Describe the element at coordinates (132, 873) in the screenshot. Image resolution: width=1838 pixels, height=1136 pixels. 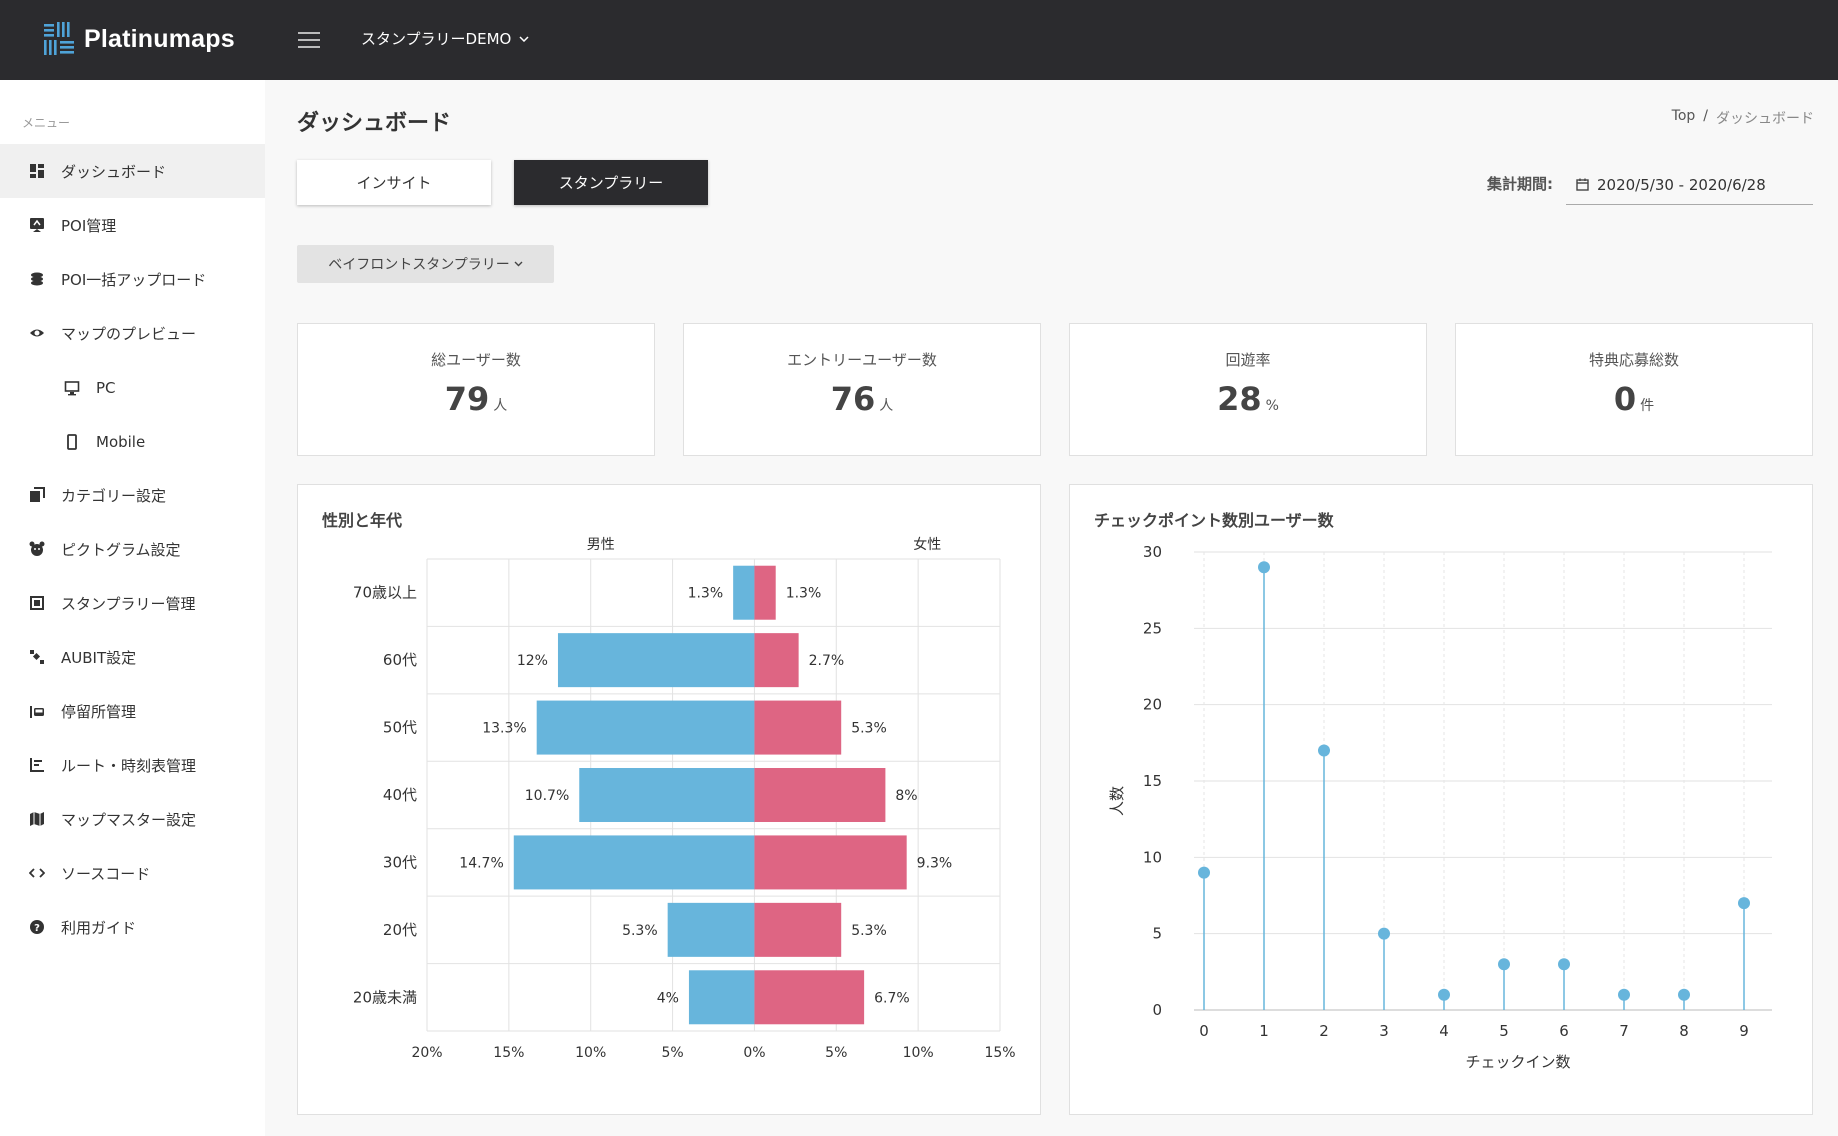
I see `sidebar-item-code: ソースコード` at that location.